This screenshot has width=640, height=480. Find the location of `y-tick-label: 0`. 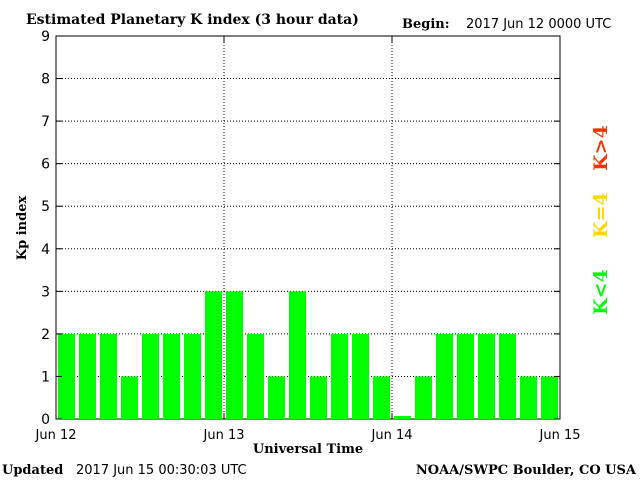

y-tick-label: 0 is located at coordinates (45, 420).